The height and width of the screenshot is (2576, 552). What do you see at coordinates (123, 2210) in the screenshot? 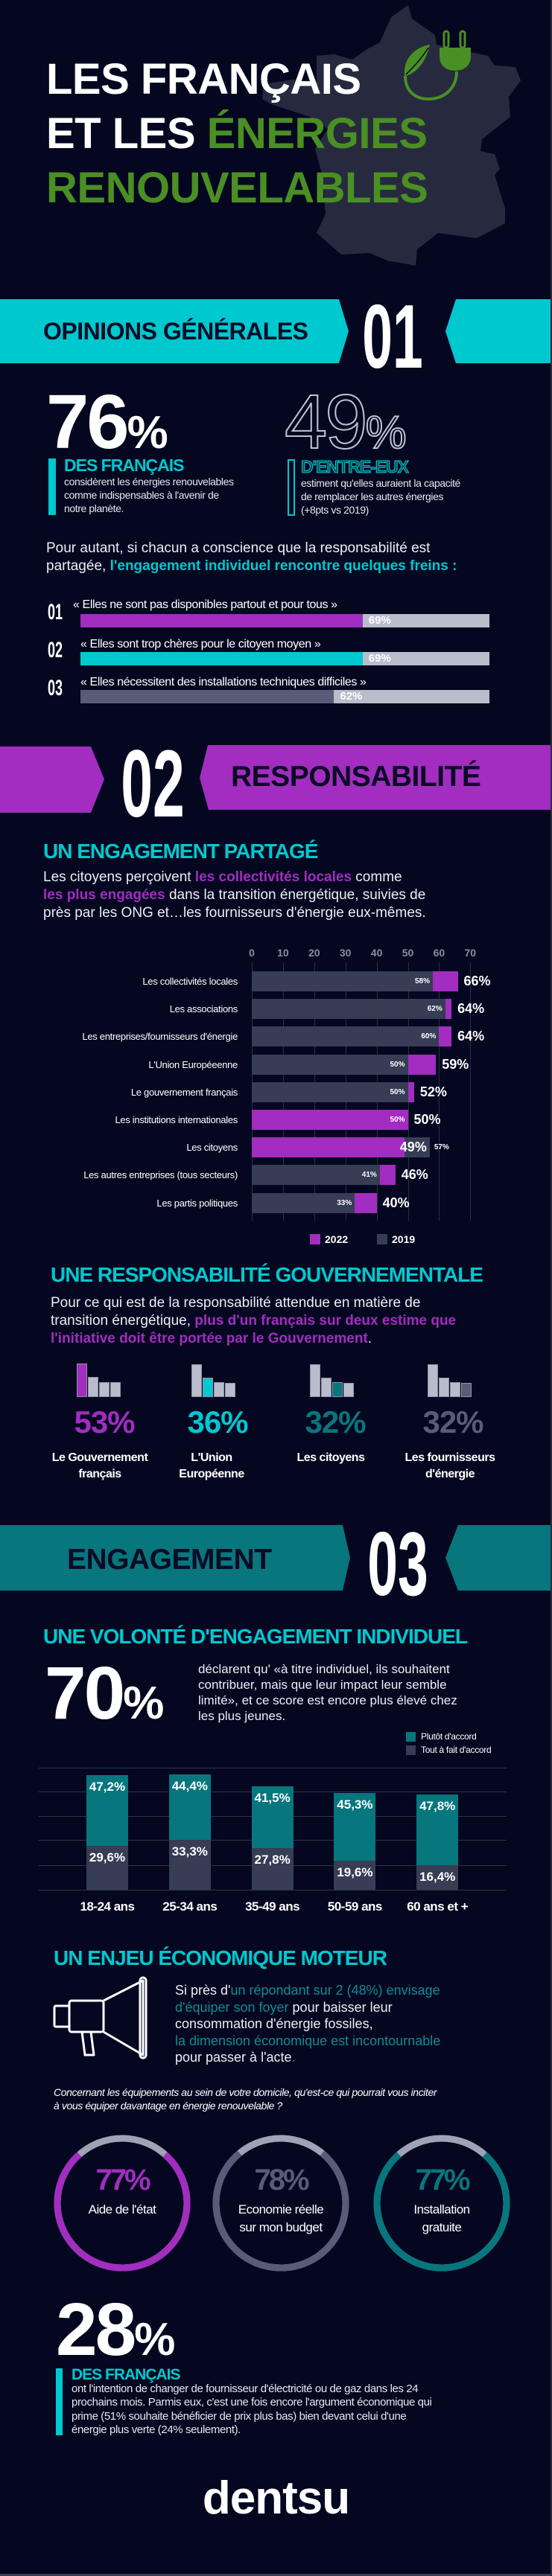
I see `incentive-label: Aide de l'état` at bounding box center [123, 2210].